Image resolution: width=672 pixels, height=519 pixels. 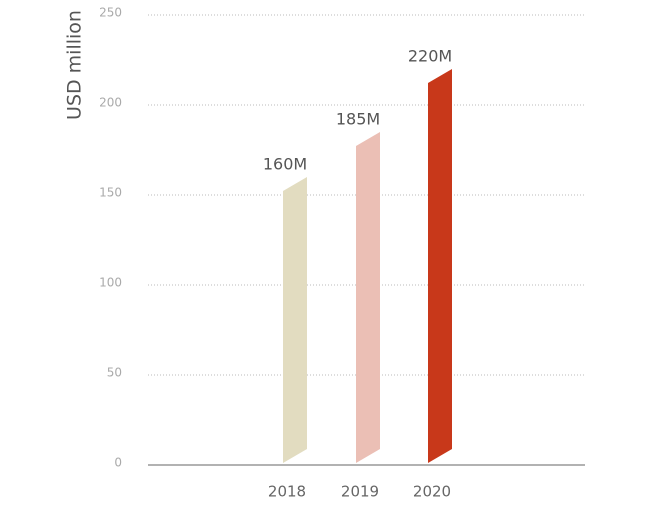 I want to click on y-tick-label: 150, so click(x=110, y=193).